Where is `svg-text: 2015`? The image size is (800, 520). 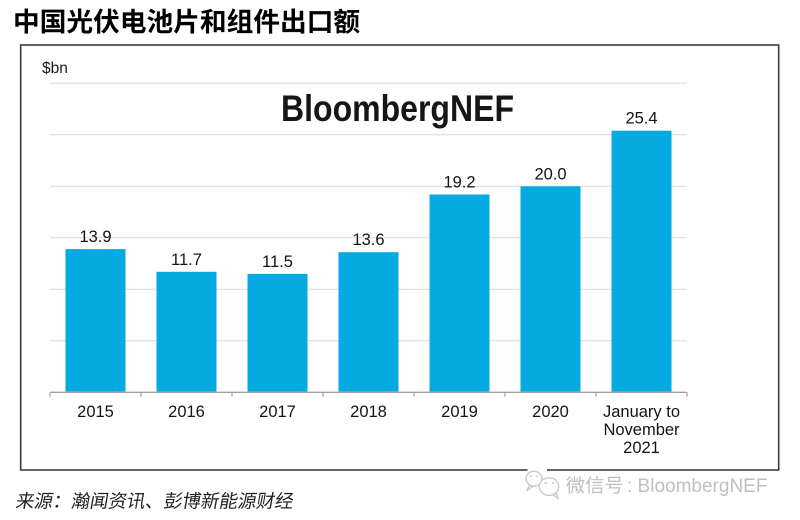 svg-text: 2015 is located at coordinates (95, 412).